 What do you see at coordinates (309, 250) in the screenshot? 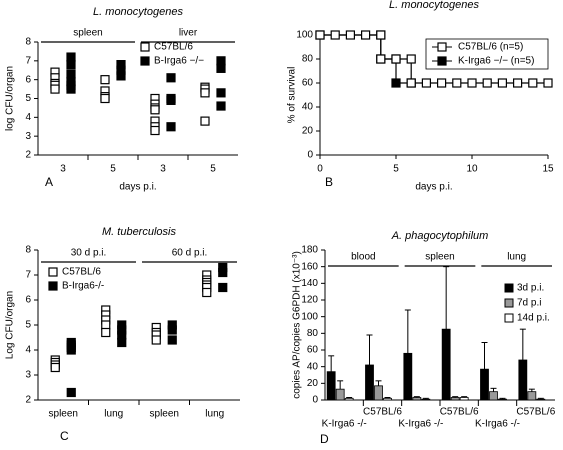
I see `y-tick-label: 180` at bounding box center [309, 250].